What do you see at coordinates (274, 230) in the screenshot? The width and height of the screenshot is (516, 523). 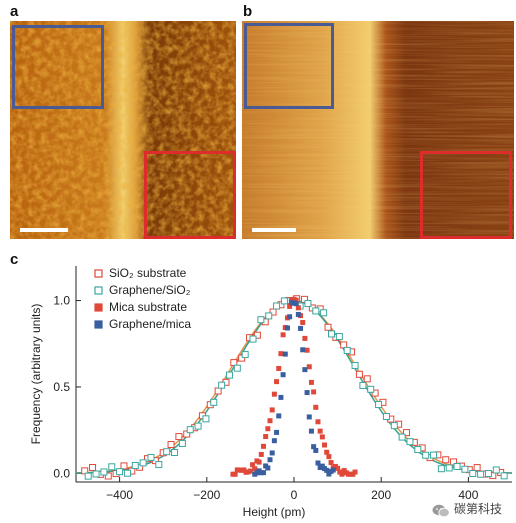 I see `scale-bar-b` at bounding box center [274, 230].